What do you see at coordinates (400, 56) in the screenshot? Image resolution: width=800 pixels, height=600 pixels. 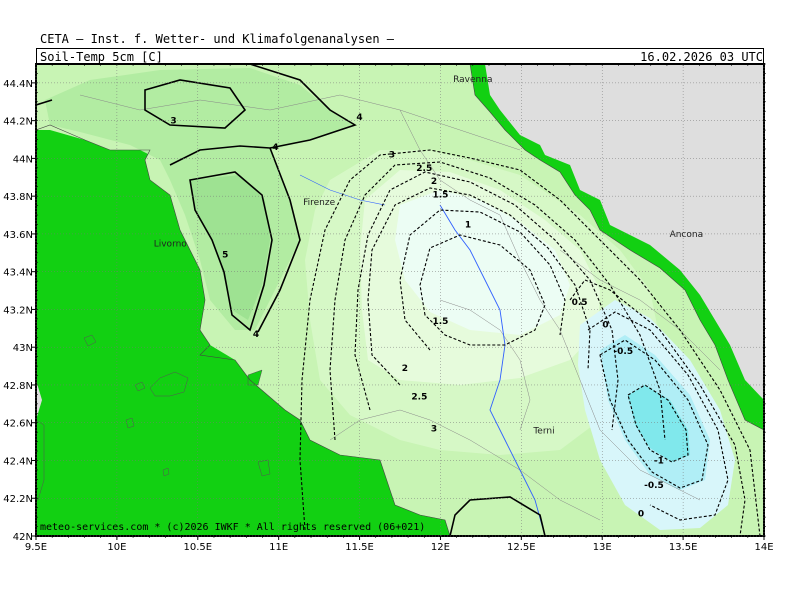 I see `header-frame` at bounding box center [400, 56].